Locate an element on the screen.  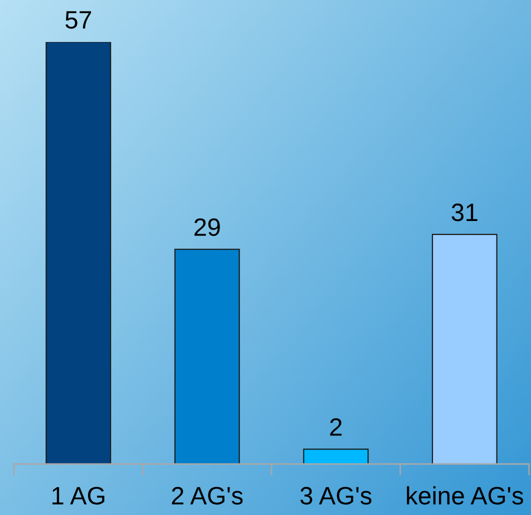
x-tick-label: keine AG's is located at coordinates (465, 495).